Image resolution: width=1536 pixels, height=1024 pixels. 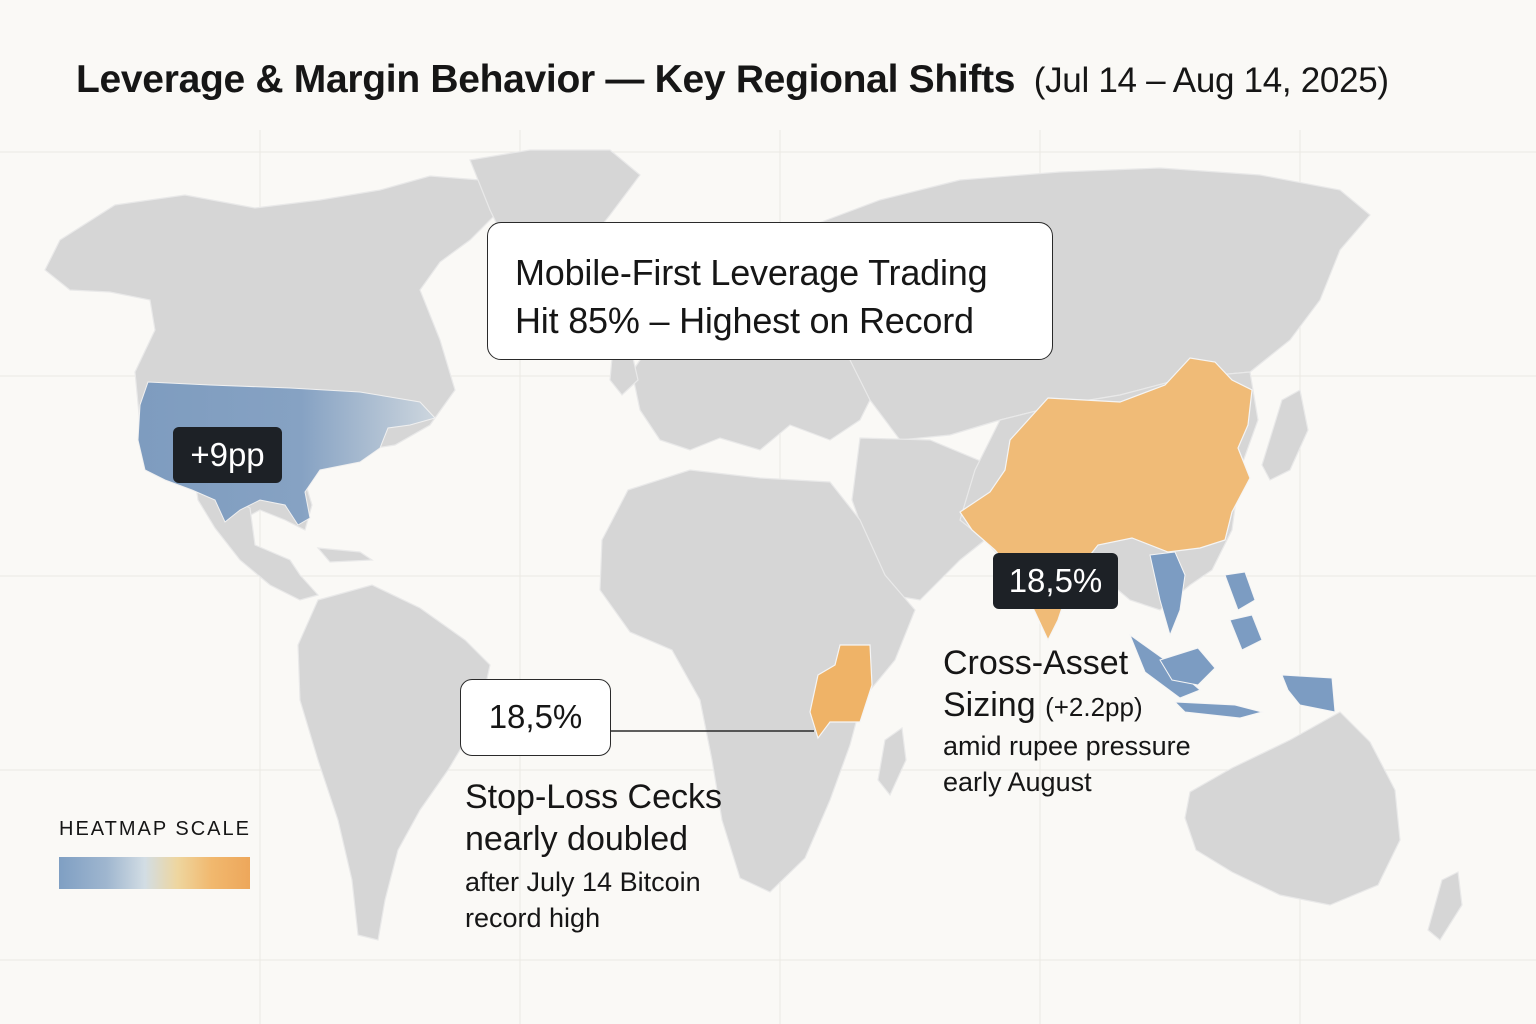 I want to click on asia-label-line-1: Cross-Asset, so click(x=1036, y=663).